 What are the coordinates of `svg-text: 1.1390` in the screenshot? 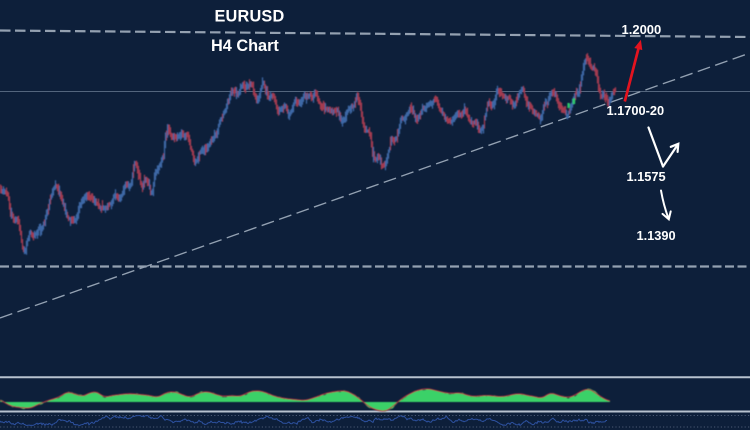 It's located at (656, 235).